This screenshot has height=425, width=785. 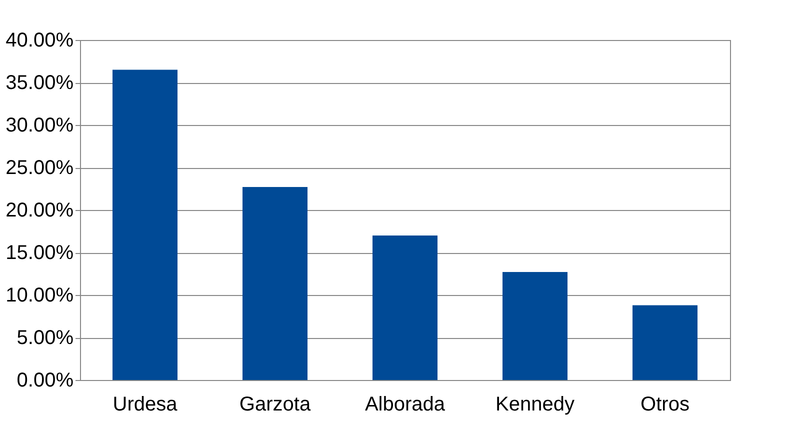 What do you see at coordinates (275, 405) in the screenshot?
I see `x-tick-label: Garzota` at bounding box center [275, 405].